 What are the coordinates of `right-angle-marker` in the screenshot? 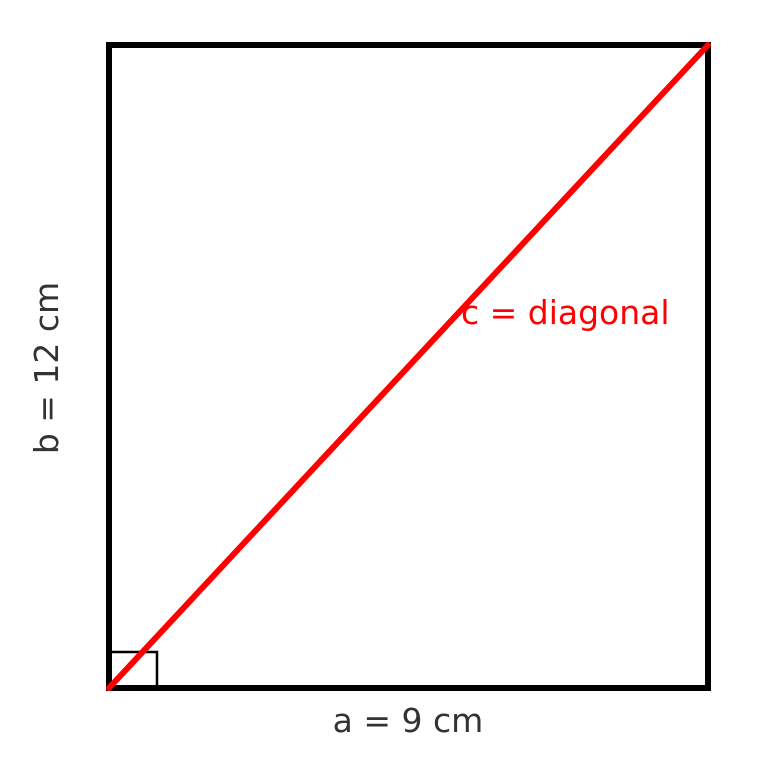 It's located at (133, 670).